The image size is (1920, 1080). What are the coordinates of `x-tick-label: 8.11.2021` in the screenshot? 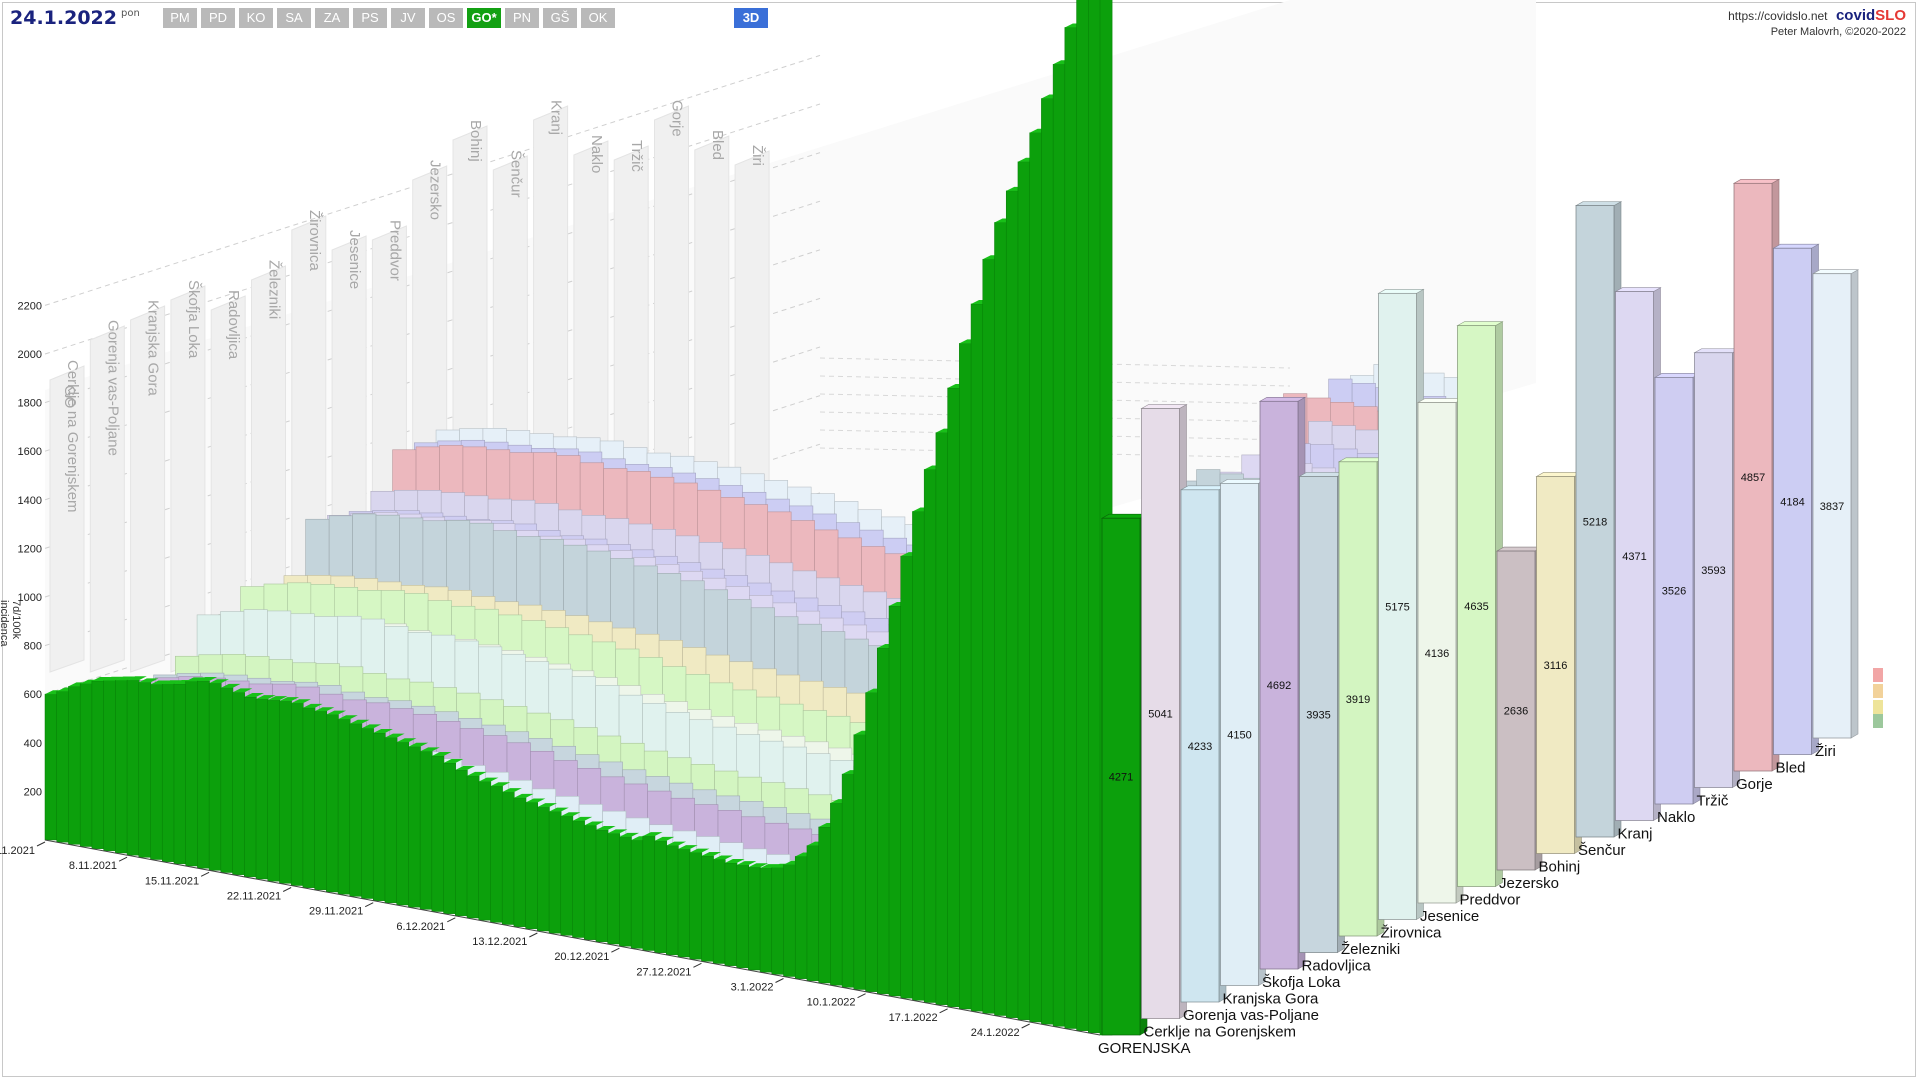 It's located at (93, 866).